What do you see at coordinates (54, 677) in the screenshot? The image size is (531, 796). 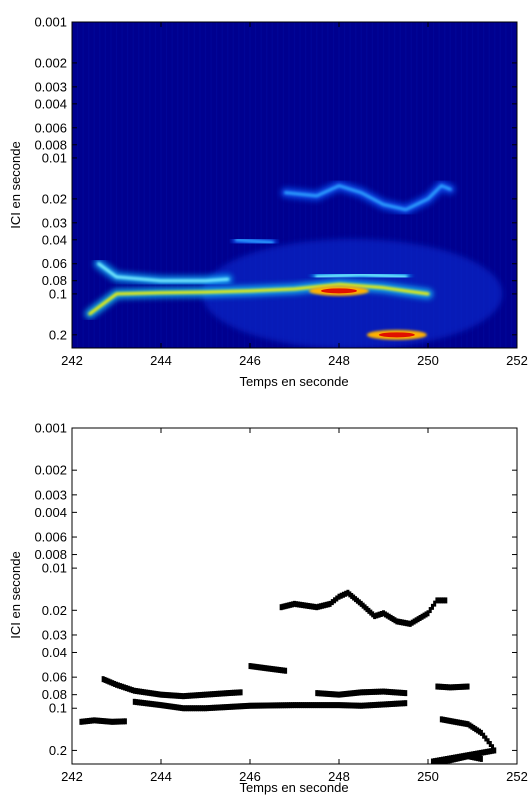 I see `y-tick-label: 0.06` at bounding box center [54, 677].